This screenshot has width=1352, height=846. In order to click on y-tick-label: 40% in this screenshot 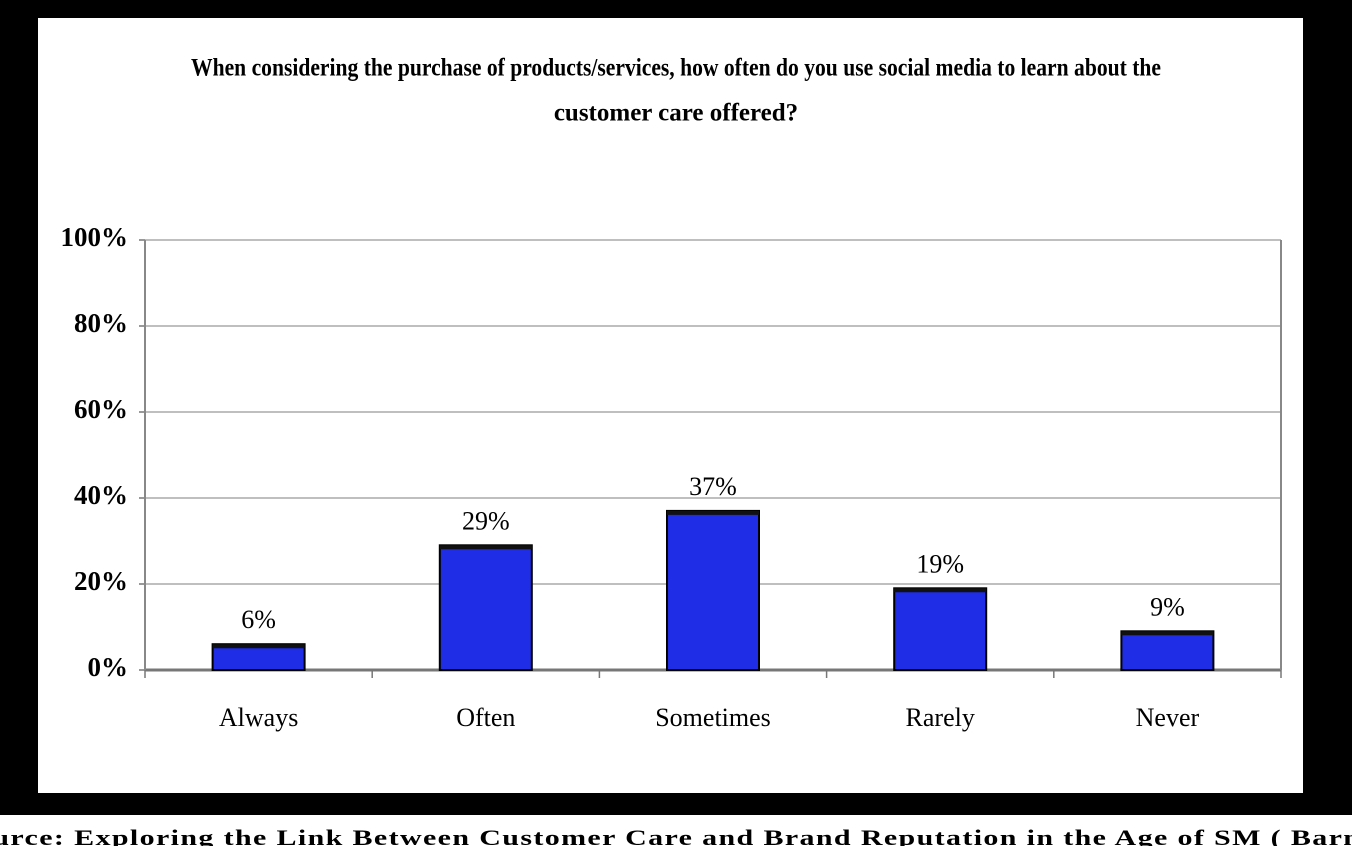, I will do `click(101, 495)`.